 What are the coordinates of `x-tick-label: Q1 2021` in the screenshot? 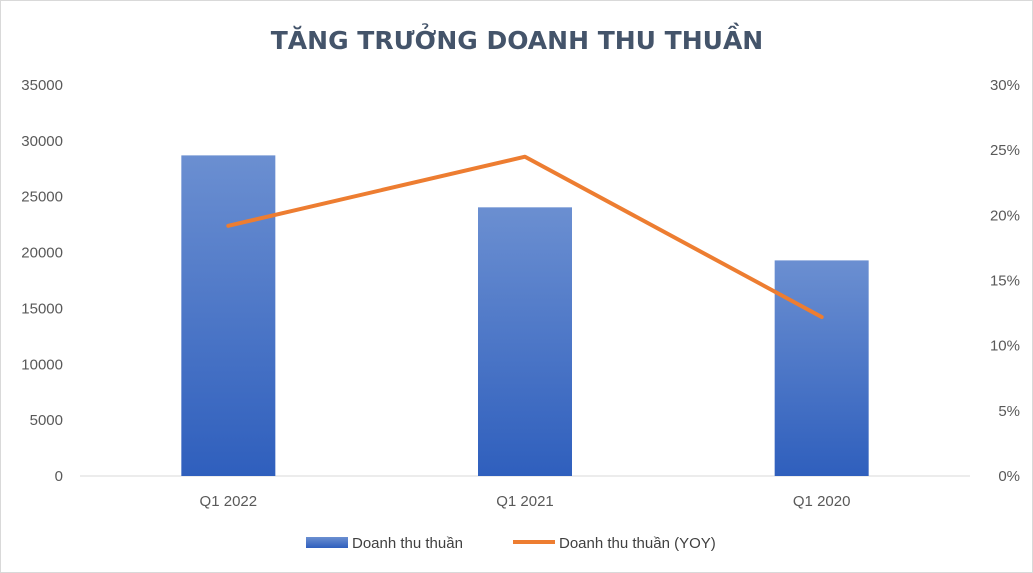 It's located at (525, 501).